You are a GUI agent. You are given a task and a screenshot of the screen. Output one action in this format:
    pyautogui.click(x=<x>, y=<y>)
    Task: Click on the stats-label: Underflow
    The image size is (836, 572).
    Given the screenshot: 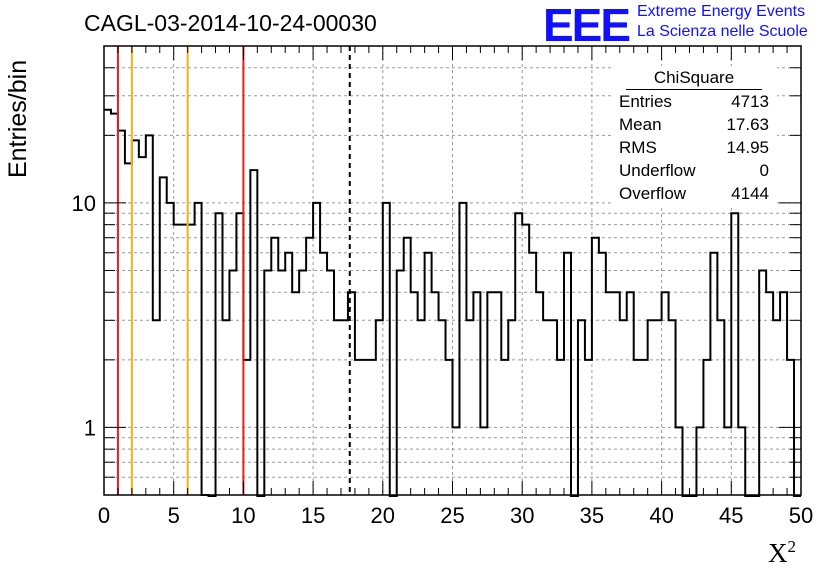 What is the action you would take?
    pyautogui.click(x=657, y=170)
    